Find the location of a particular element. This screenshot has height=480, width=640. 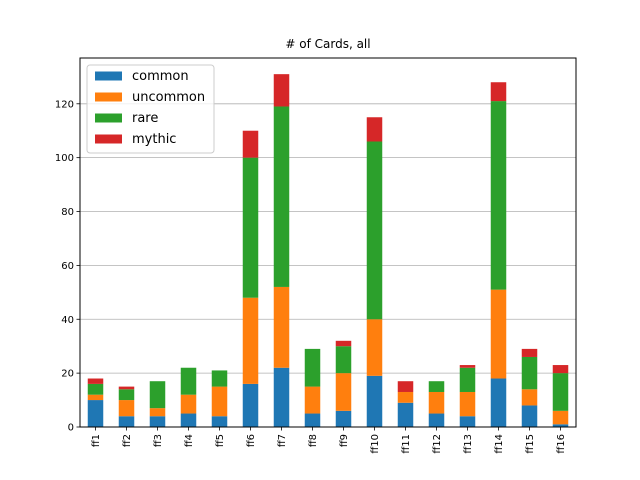

bar-rare-ff4 is located at coordinates (188, 381).